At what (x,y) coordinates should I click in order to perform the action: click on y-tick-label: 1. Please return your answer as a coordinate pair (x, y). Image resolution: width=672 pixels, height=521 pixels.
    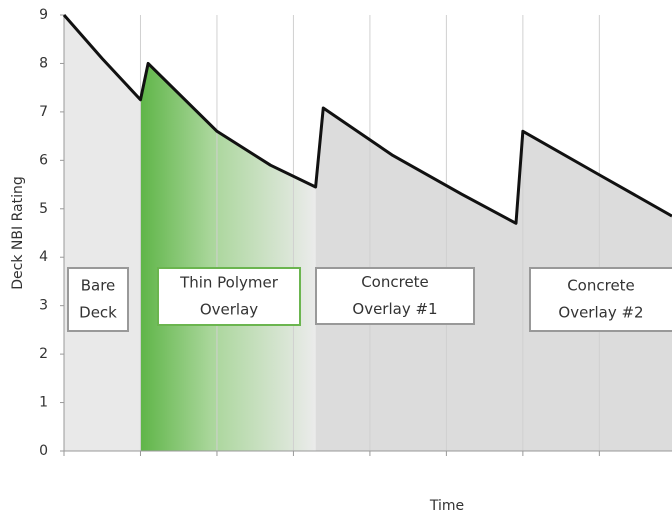
    Looking at the image, I should click on (43, 403).